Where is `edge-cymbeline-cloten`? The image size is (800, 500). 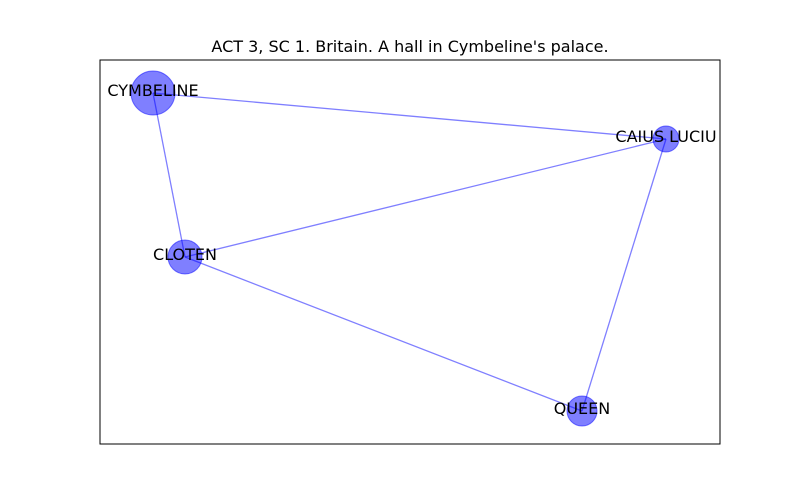 edge-cymbeline-cloten is located at coordinates (169, 175).